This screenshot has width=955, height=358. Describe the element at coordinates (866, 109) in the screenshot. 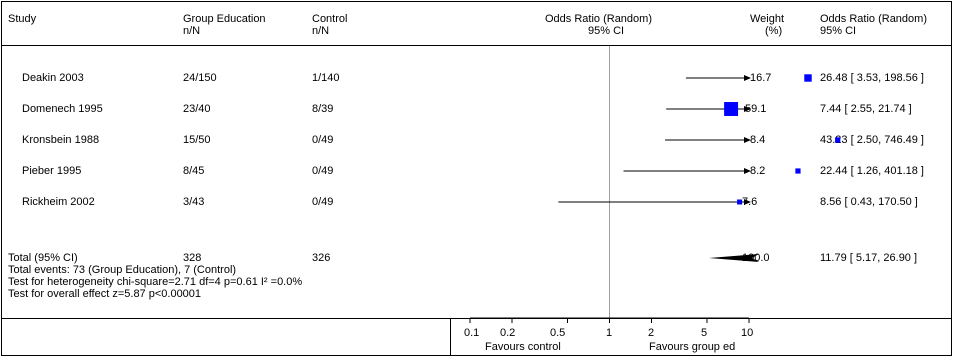

I see `study-or-ci: 7.44 [ 2.55, 21.74 ]` at that location.